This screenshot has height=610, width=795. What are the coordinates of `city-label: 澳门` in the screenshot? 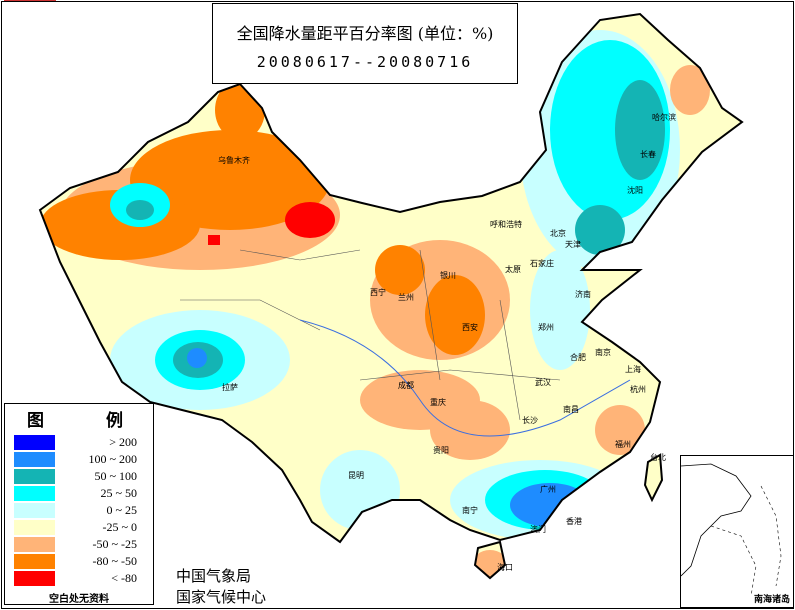 It's located at (538, 529).